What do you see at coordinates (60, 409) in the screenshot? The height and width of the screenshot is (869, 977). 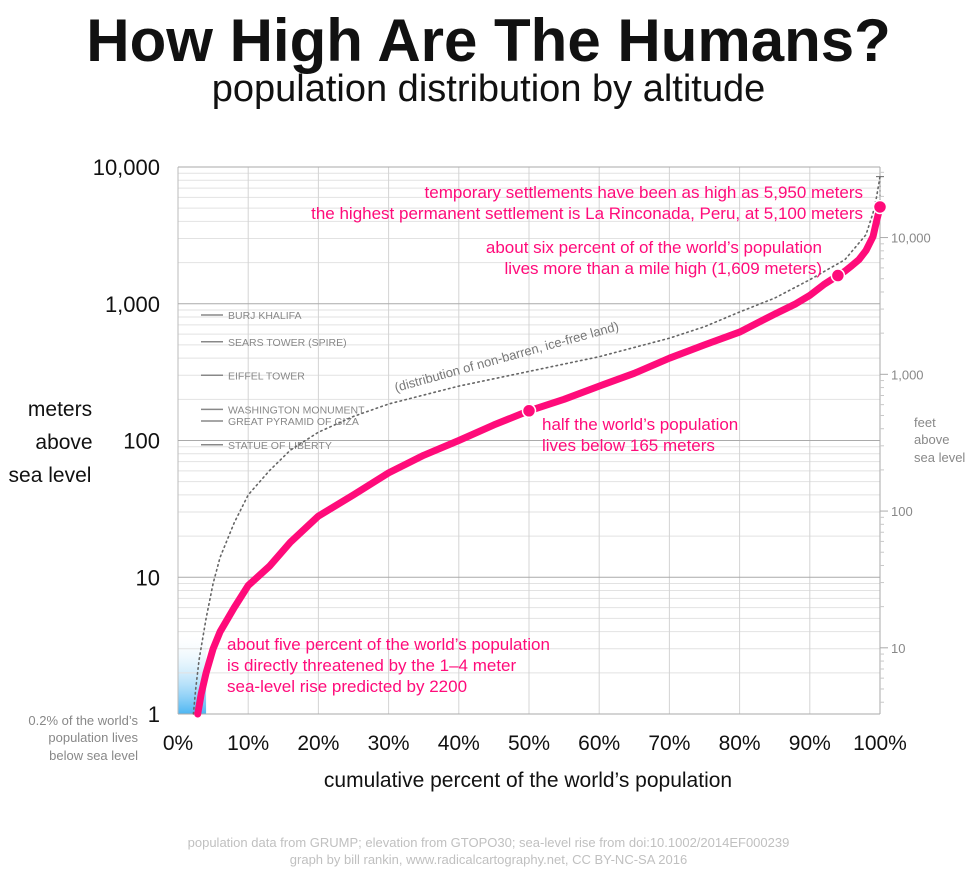 I see `y-axis-title-line-1: meters` at bounding box center [60, 409].